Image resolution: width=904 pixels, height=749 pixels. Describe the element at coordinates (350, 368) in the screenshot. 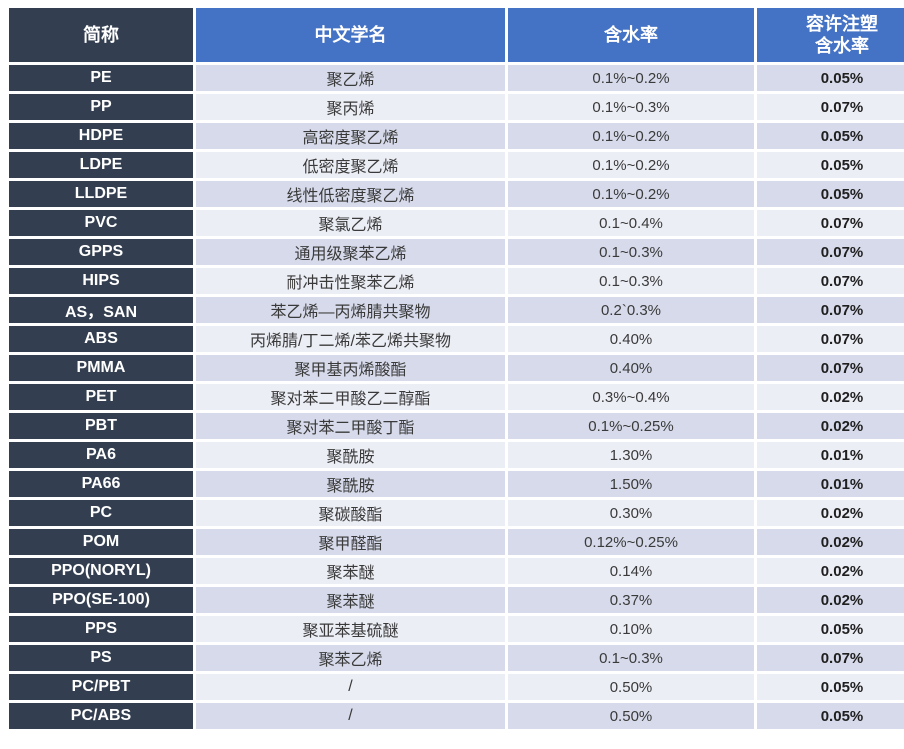

I see `cell-name: 聚甲基丙烯酸酯` at that location.